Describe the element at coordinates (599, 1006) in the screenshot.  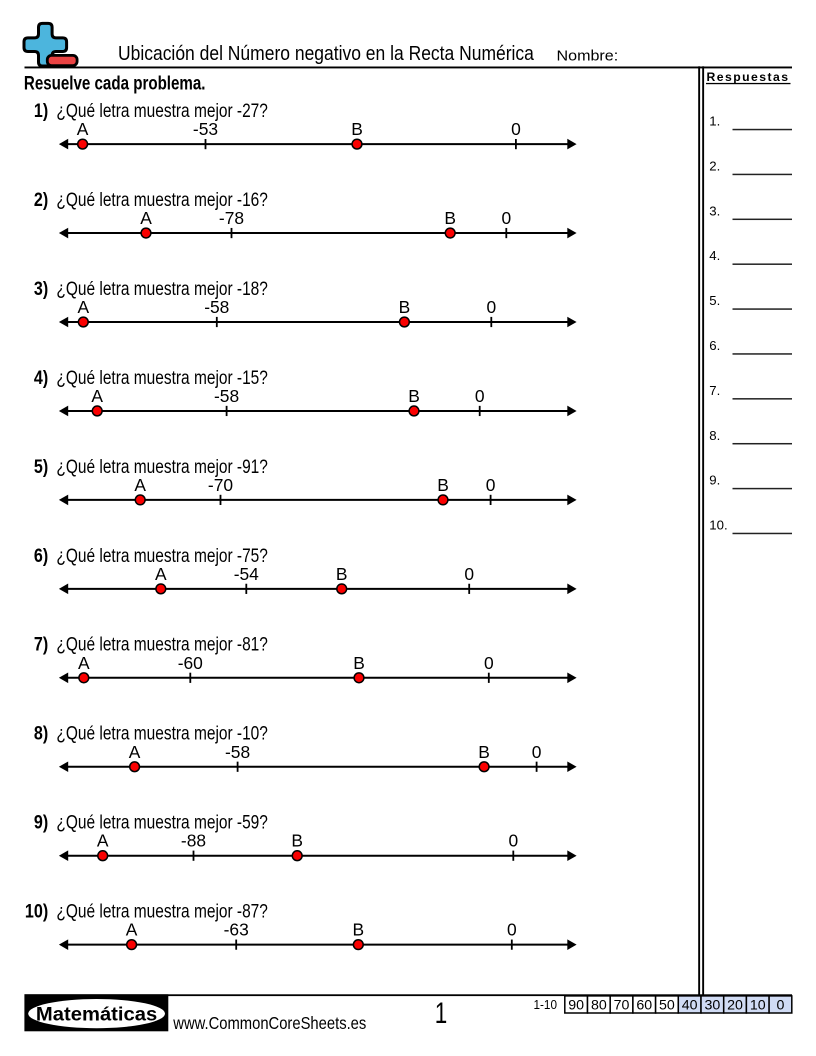
I see `svg-text: 80` at that location.